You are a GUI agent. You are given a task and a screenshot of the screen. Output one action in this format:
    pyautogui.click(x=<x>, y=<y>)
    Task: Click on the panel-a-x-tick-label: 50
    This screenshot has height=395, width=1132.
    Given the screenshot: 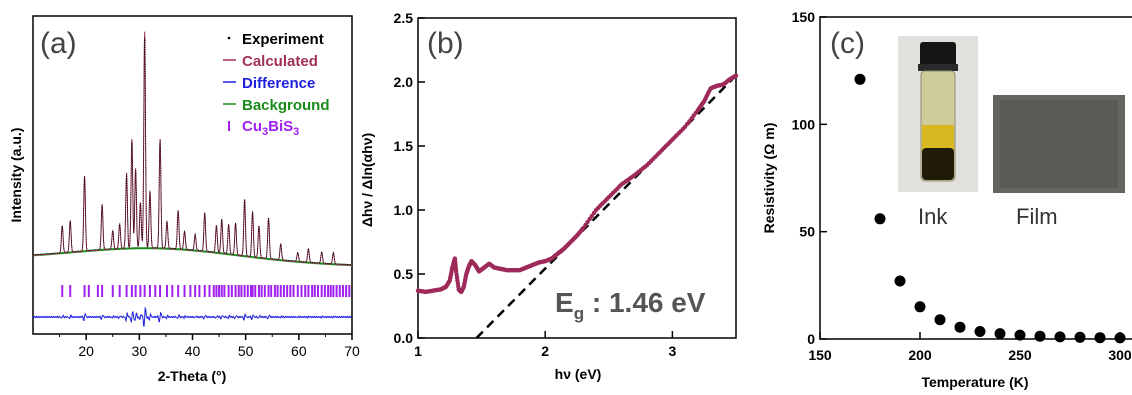 What is the action you would take?
    pyautogui.click(x=246, y=351)
    